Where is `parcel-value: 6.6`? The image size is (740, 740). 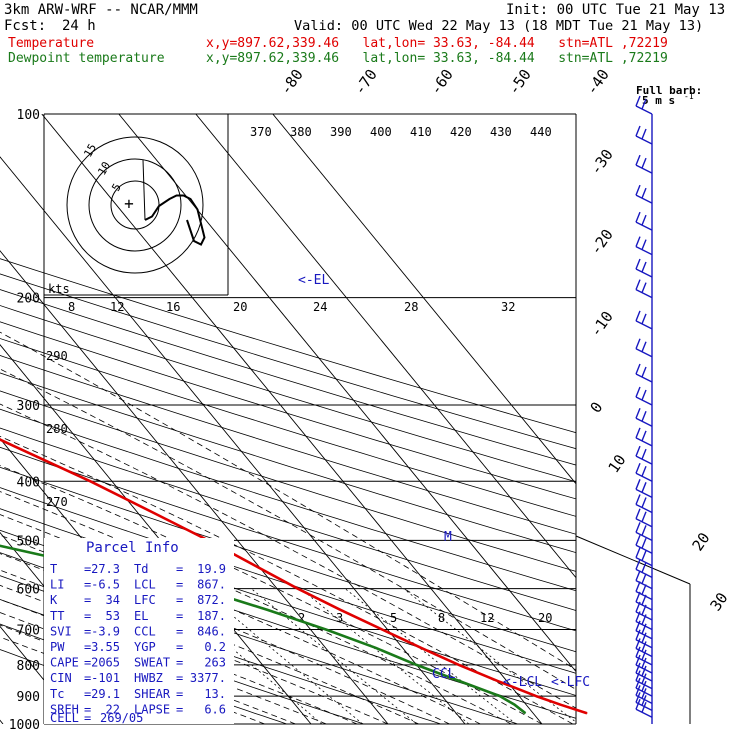 parcel-value: 6.6 is located at coordinates (215, 709).